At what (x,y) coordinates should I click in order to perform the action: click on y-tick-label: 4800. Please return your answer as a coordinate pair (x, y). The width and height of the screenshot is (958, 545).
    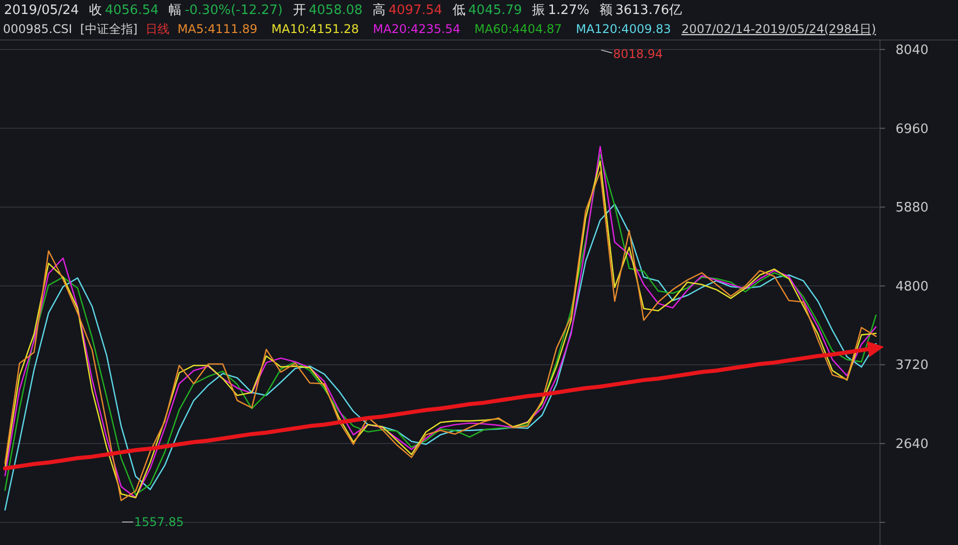
    Looking at the image, I should click on (912, 286).